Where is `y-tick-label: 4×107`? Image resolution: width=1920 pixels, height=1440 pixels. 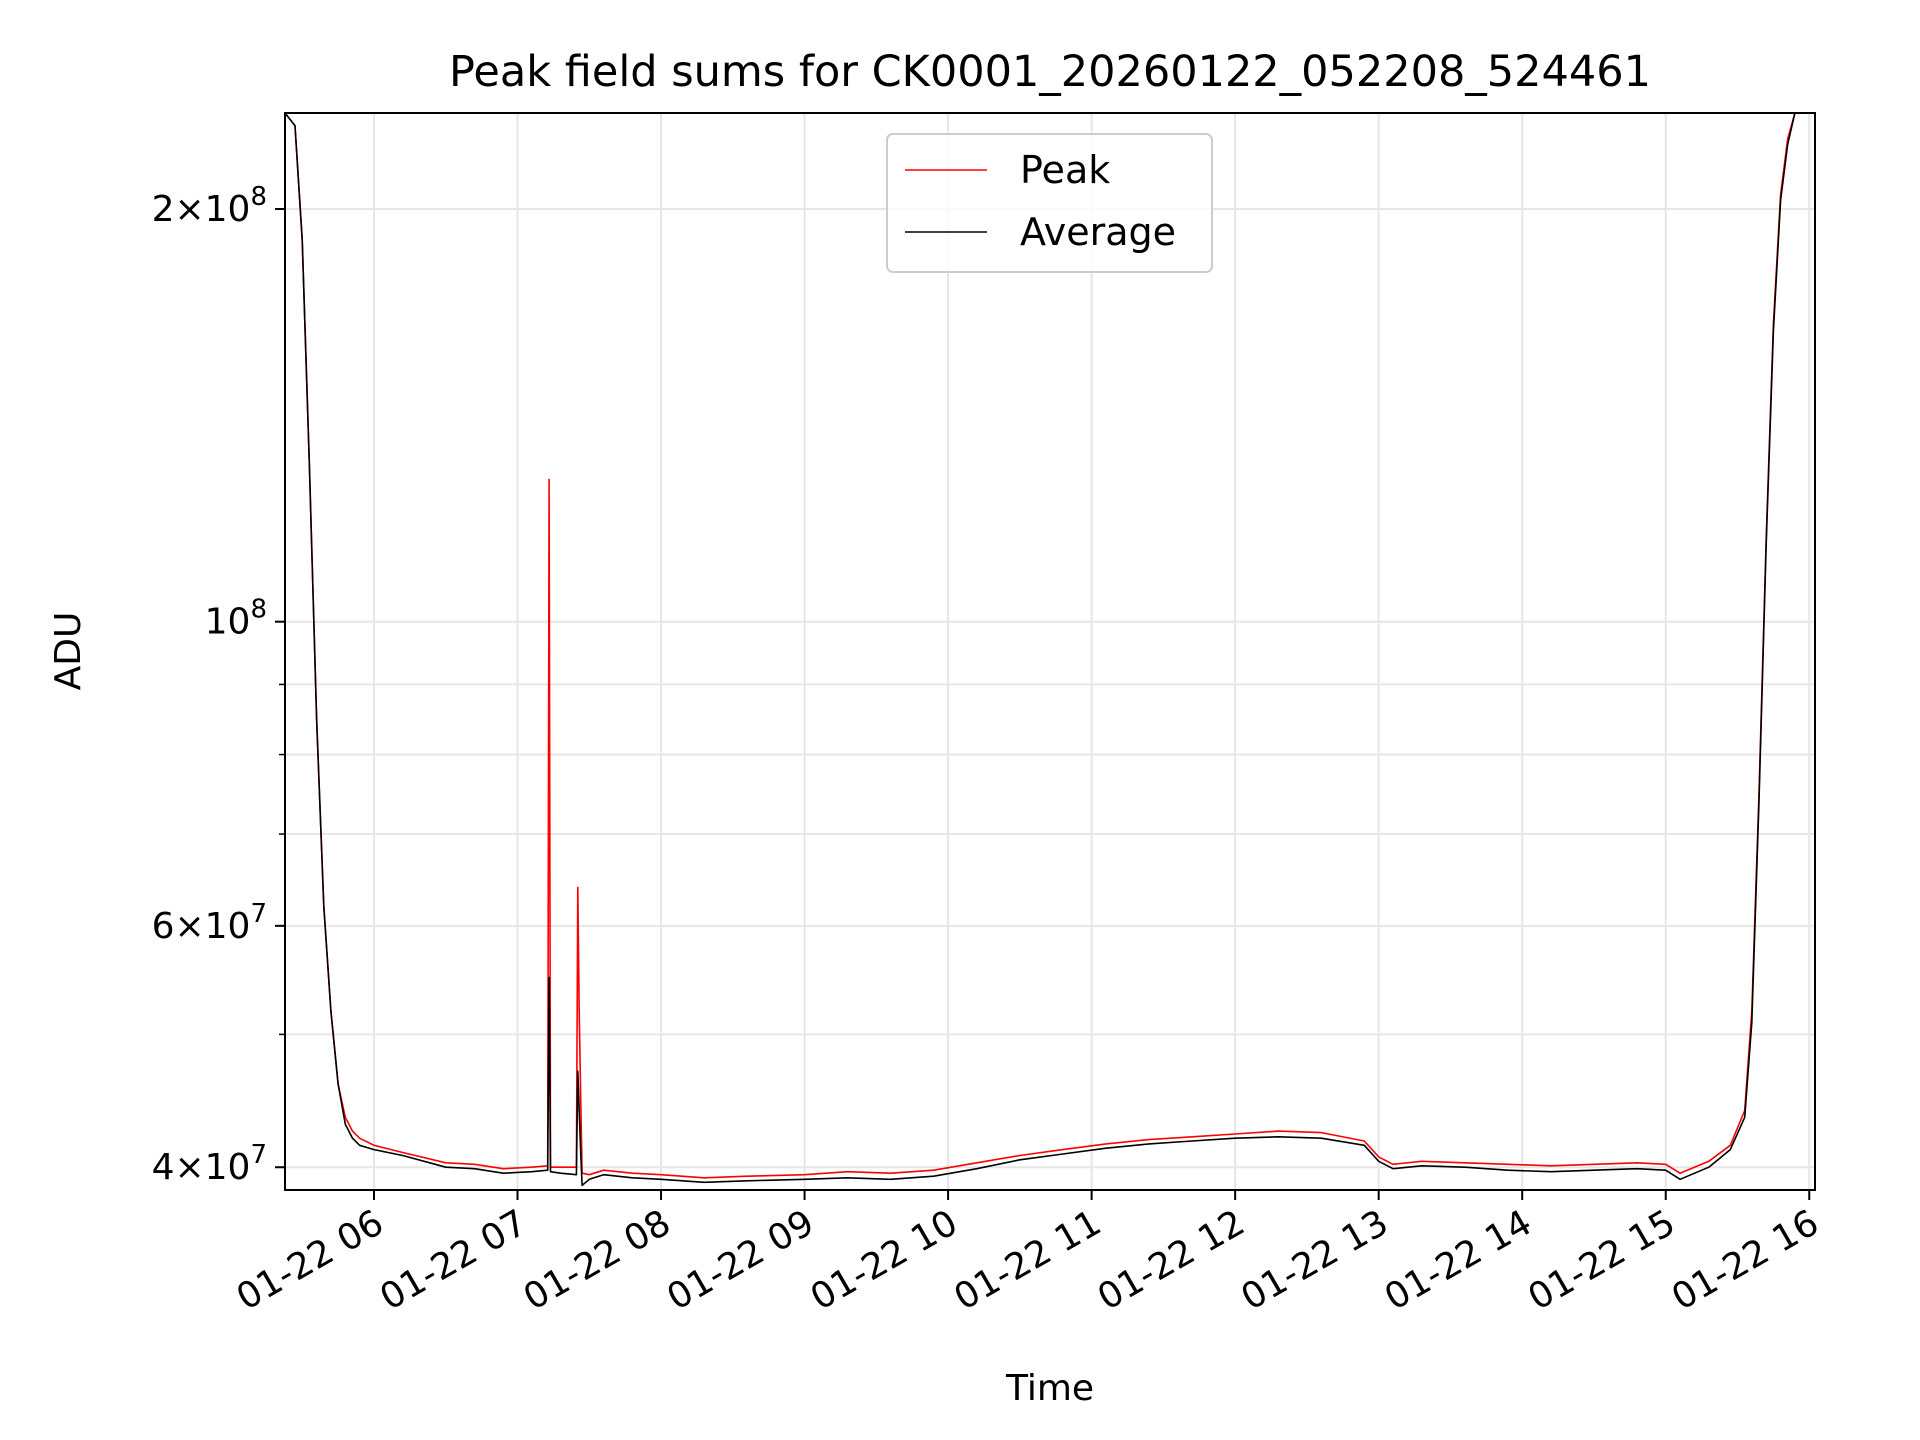 y-tick-label: 4×107 is located at coordinates (209, 1164).